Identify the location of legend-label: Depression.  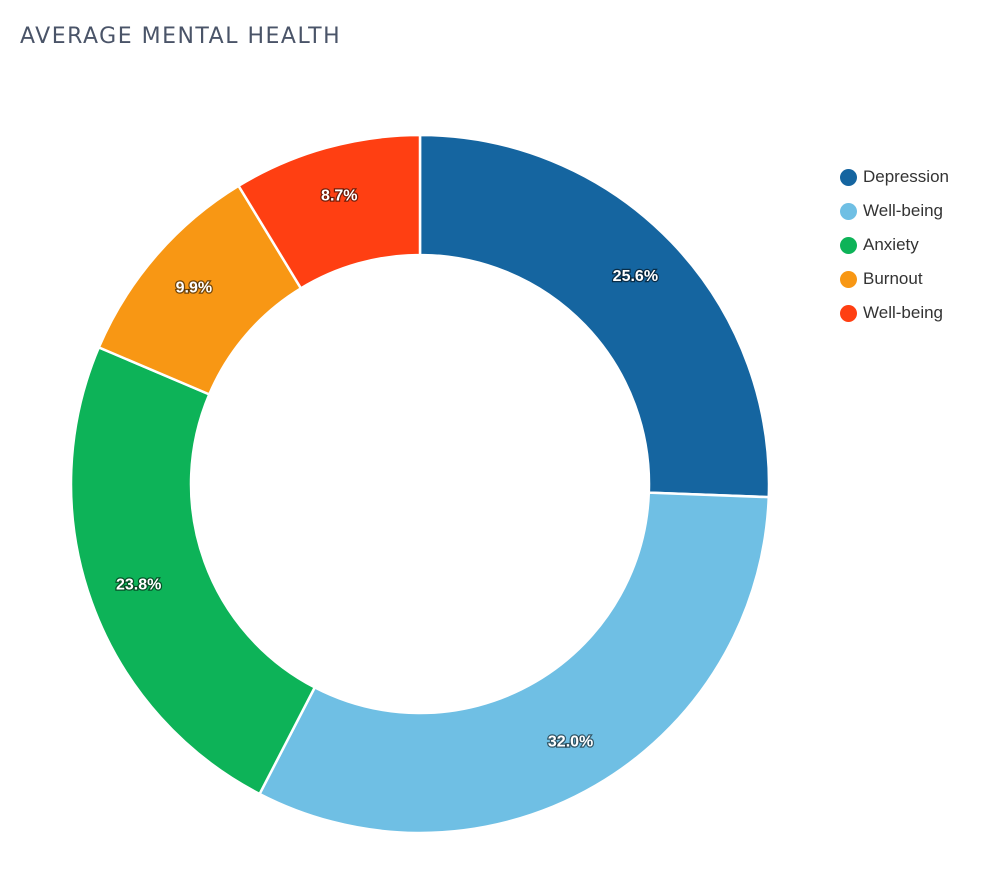
(906, 176).